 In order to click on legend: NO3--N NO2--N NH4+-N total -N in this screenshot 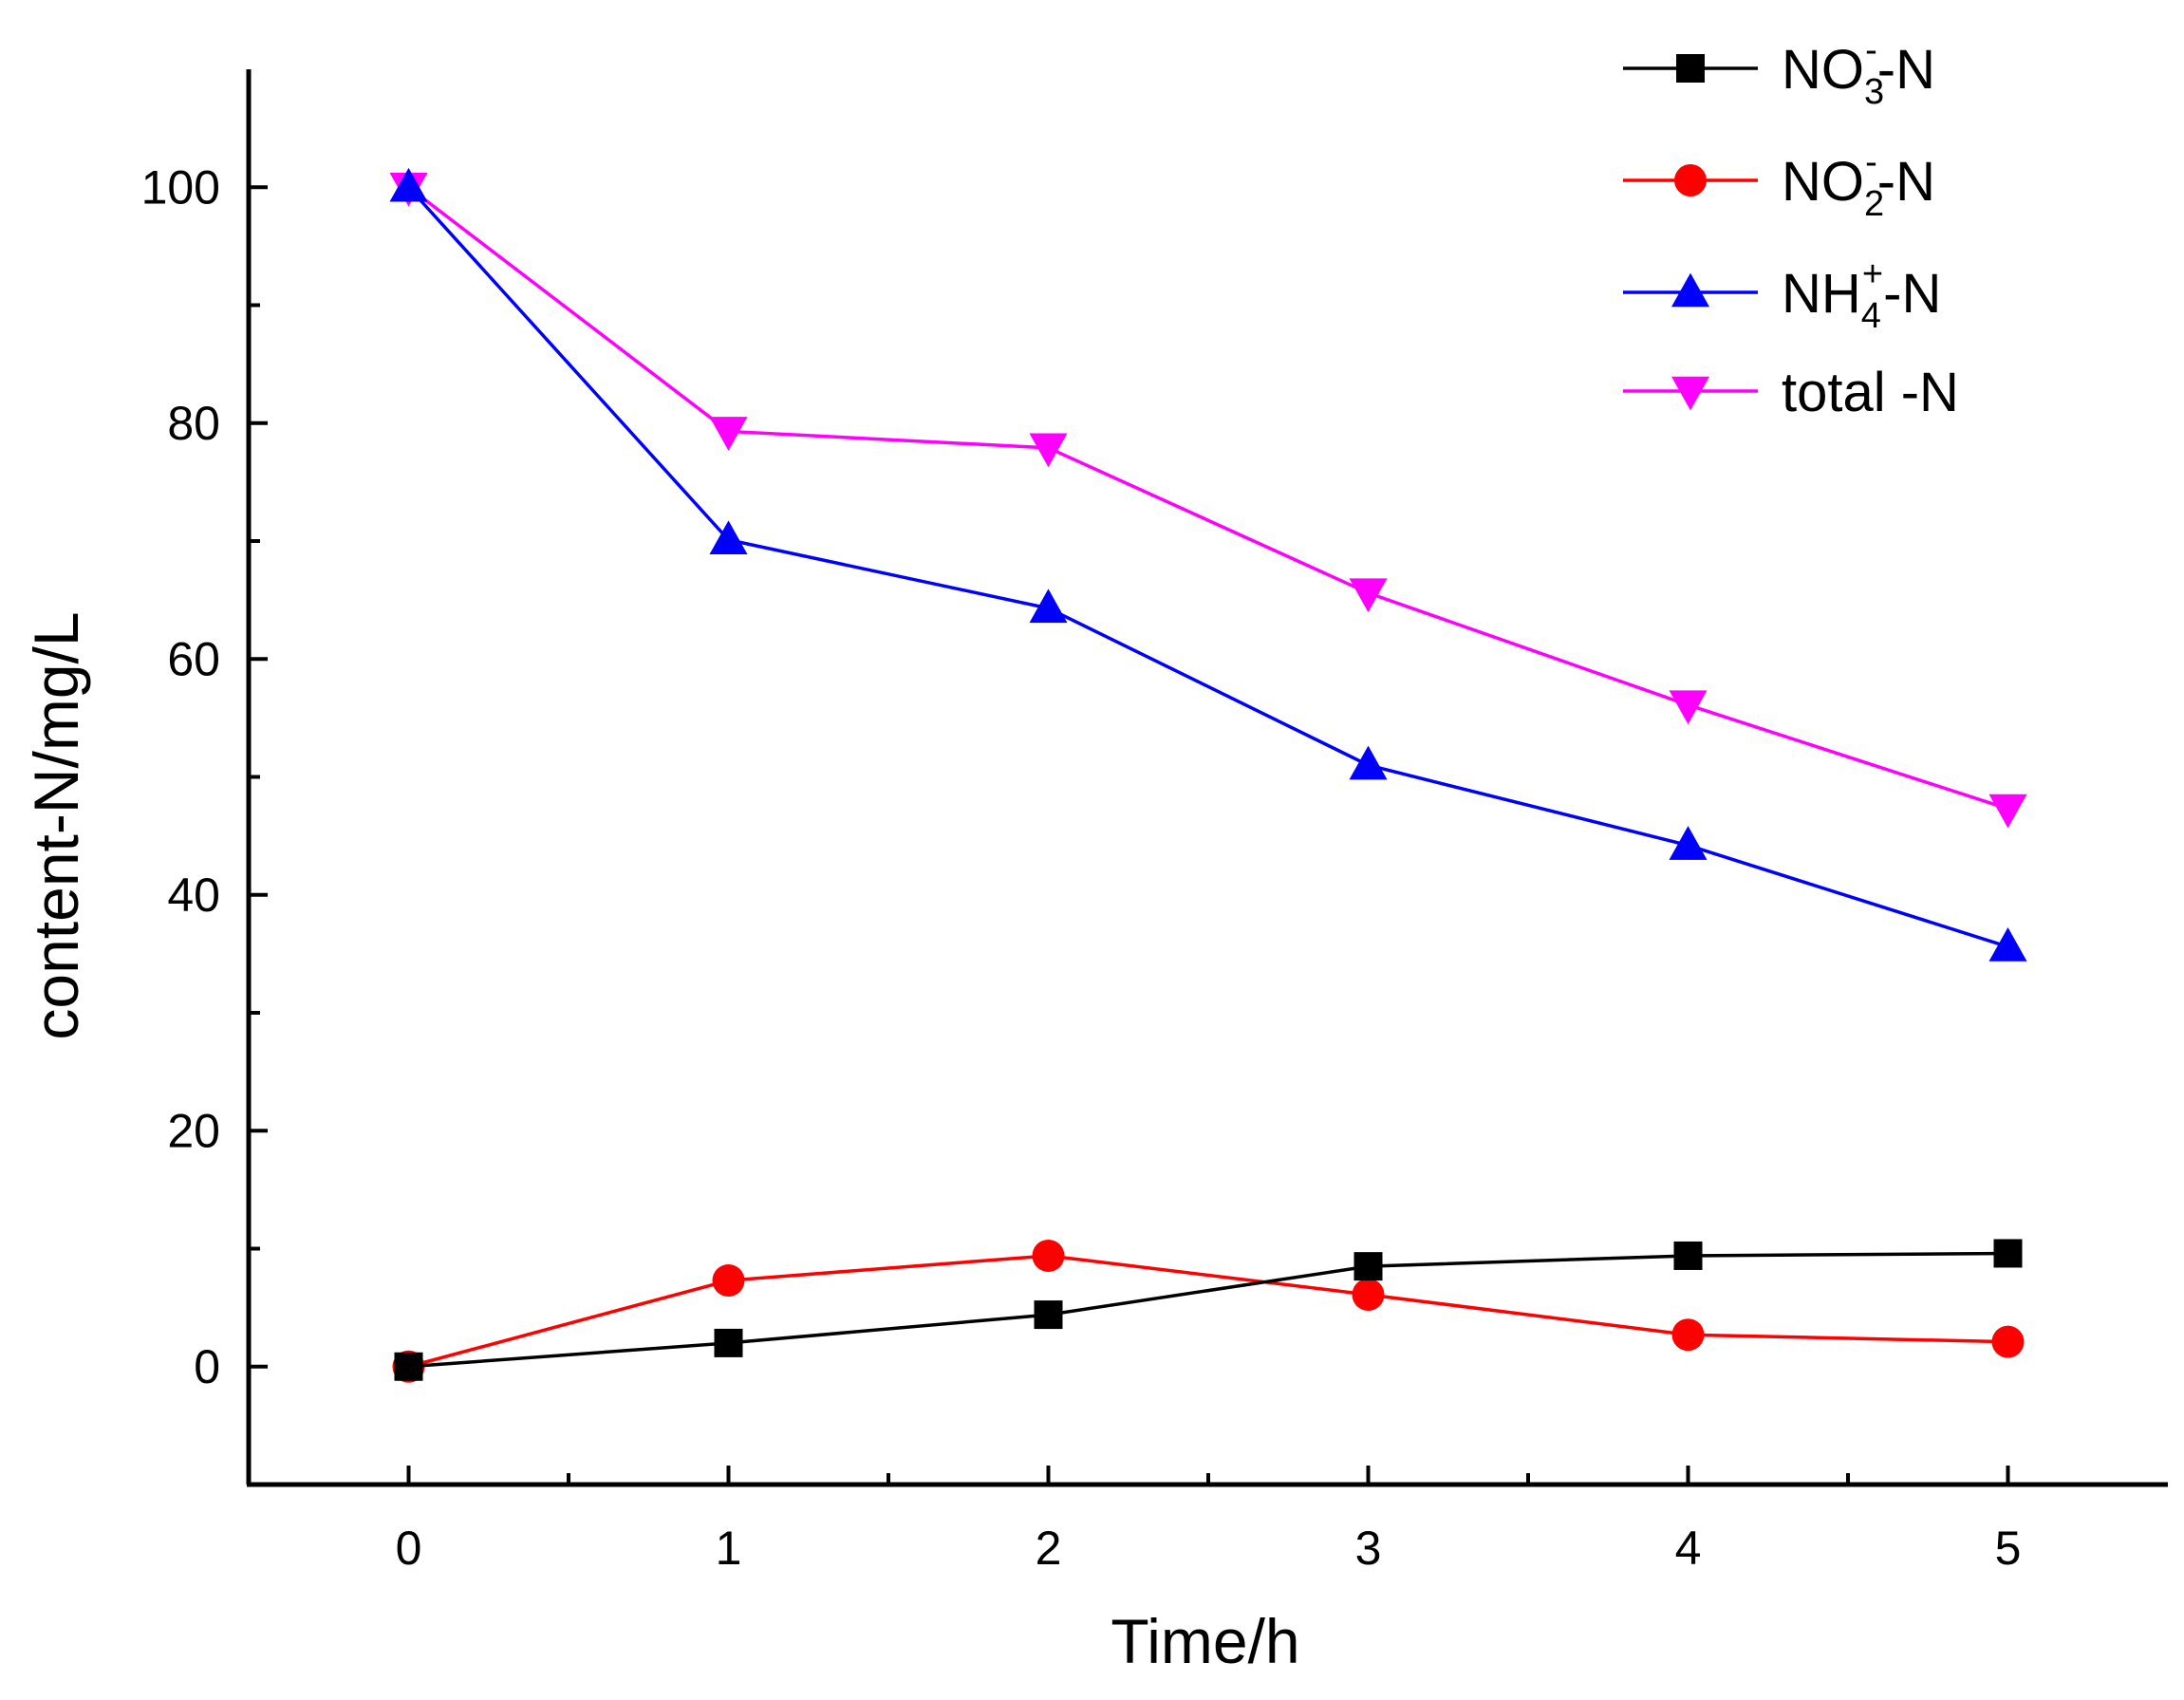, I will do `click(1791, 226)`.